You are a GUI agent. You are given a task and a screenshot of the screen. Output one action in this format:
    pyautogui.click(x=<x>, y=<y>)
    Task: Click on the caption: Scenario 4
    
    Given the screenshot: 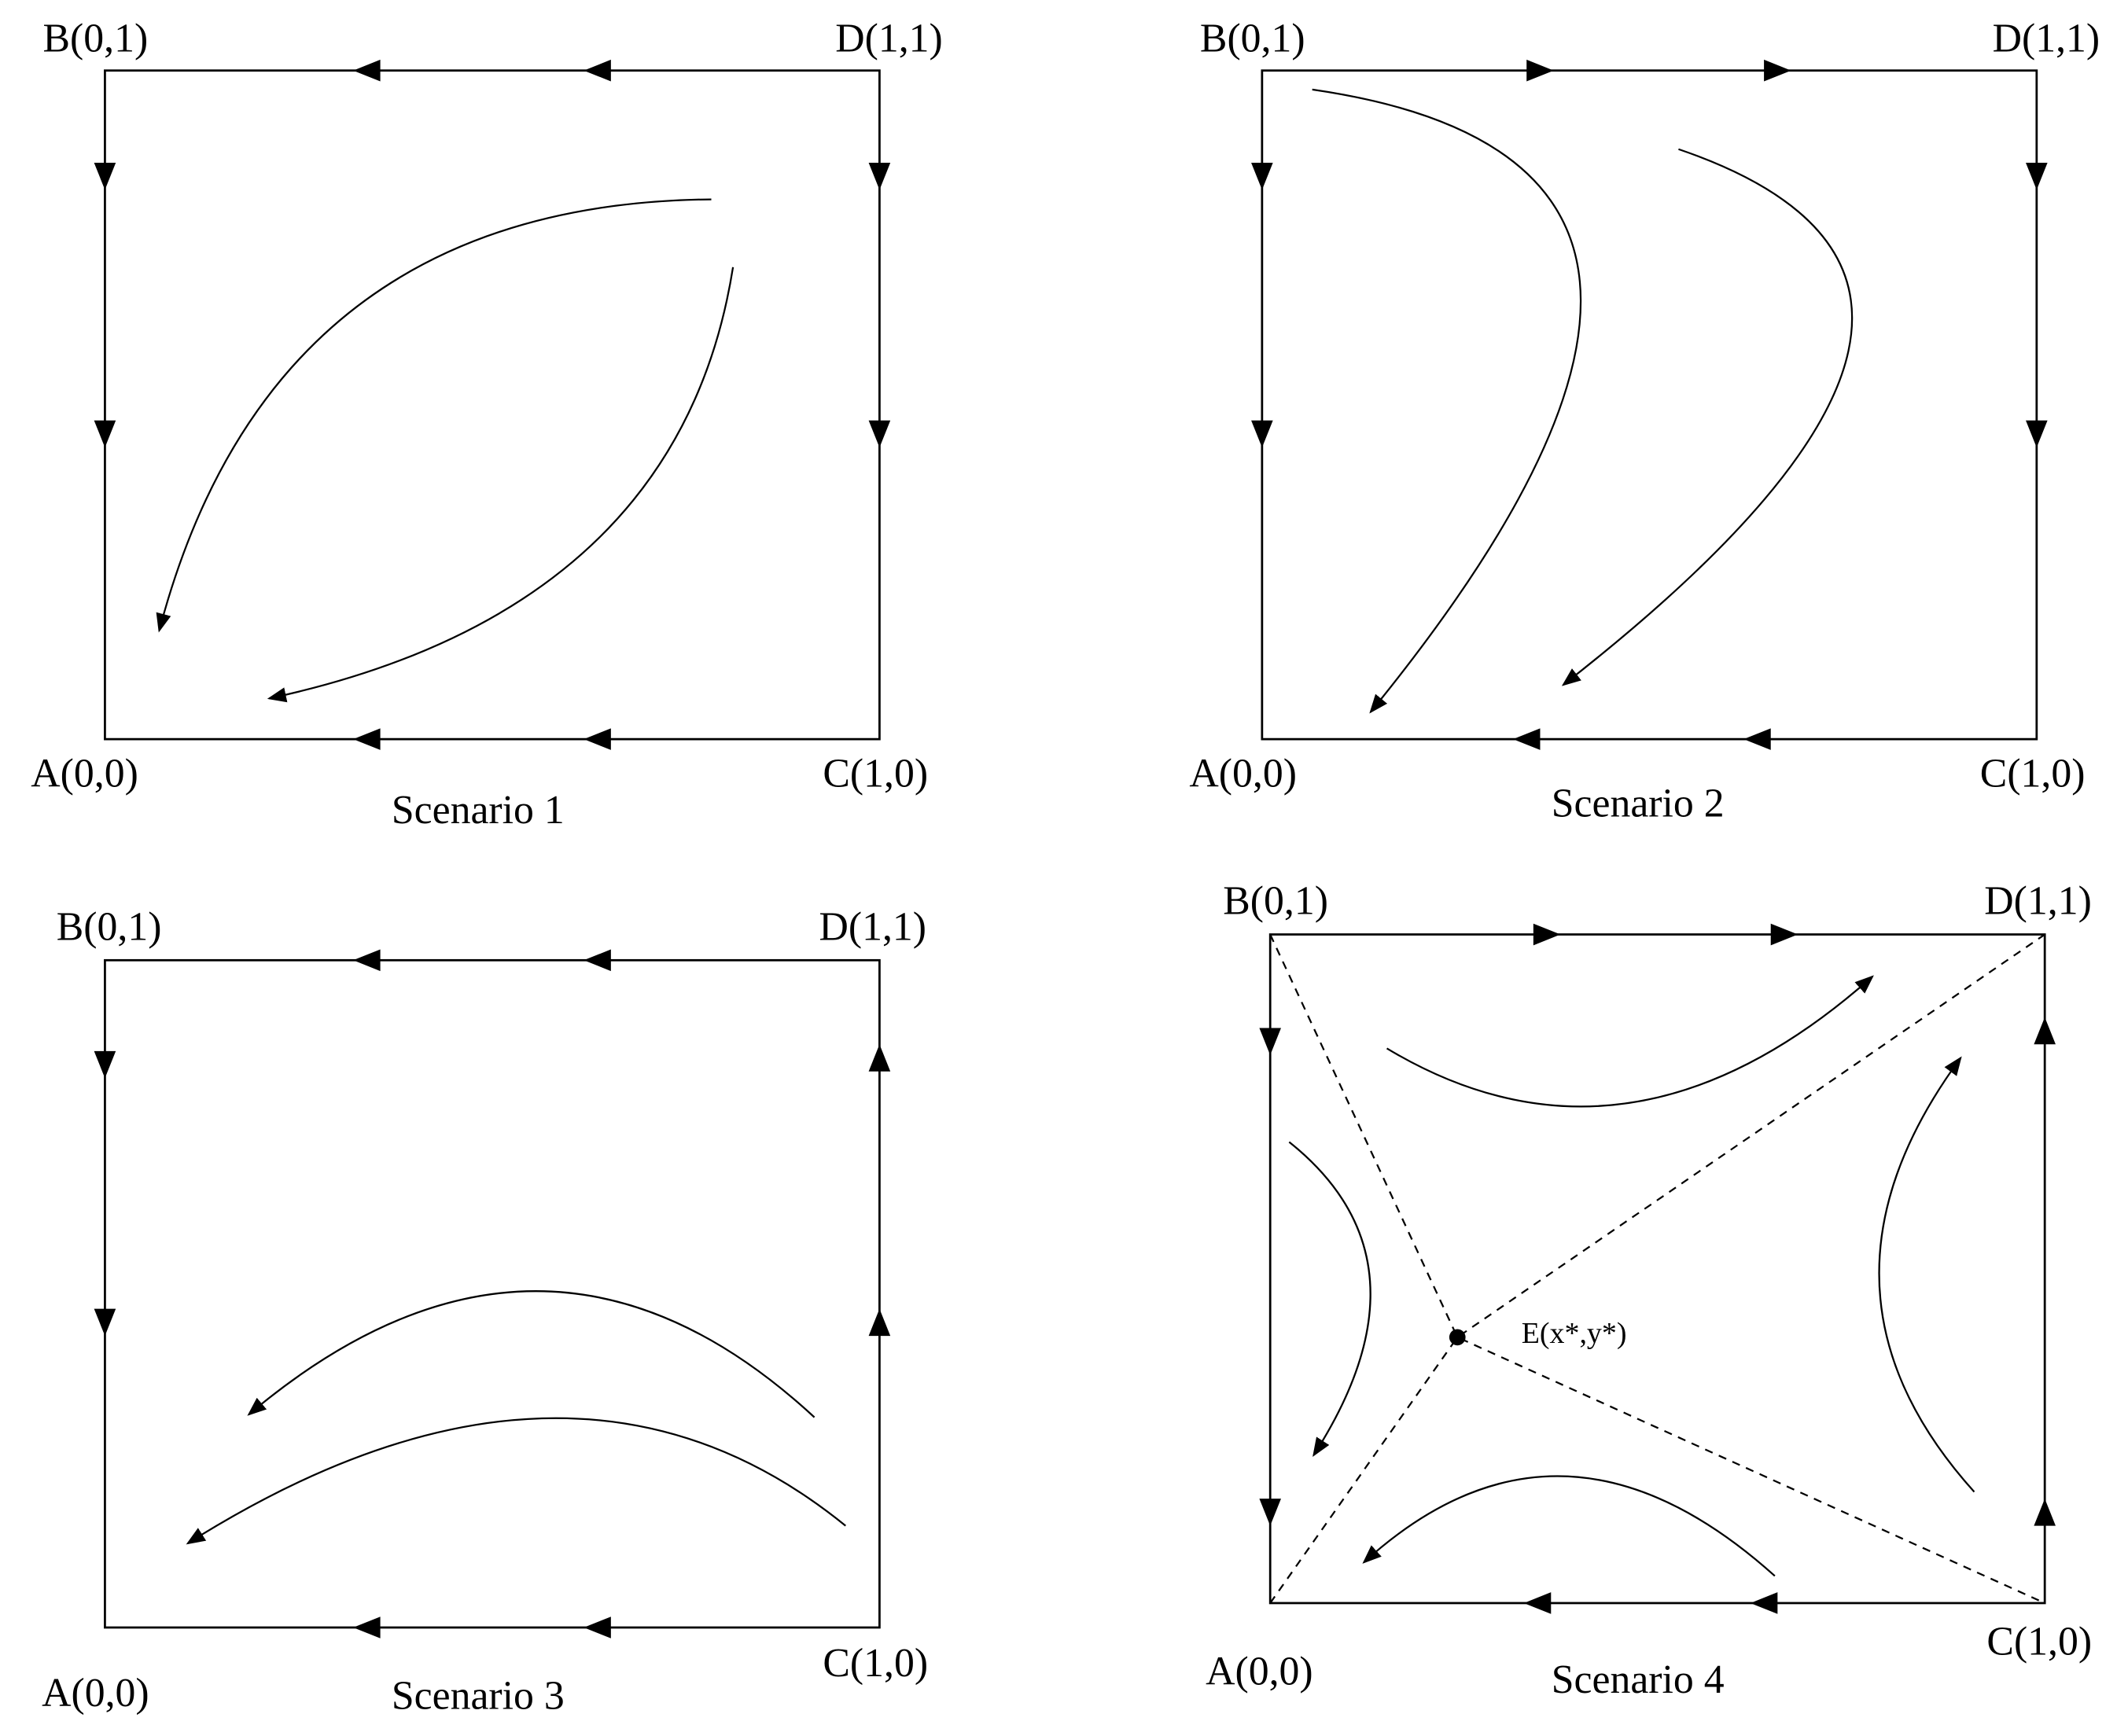 What is the action you would take?
    pyautogui.click(x=1639, y=1679)
    